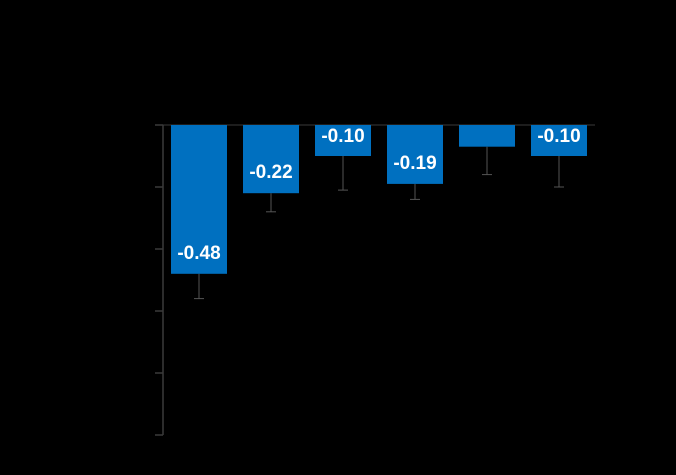  Describe the element at coordinates (270, 172) in the screenshot. I see `value-label: -0.22` at that location.